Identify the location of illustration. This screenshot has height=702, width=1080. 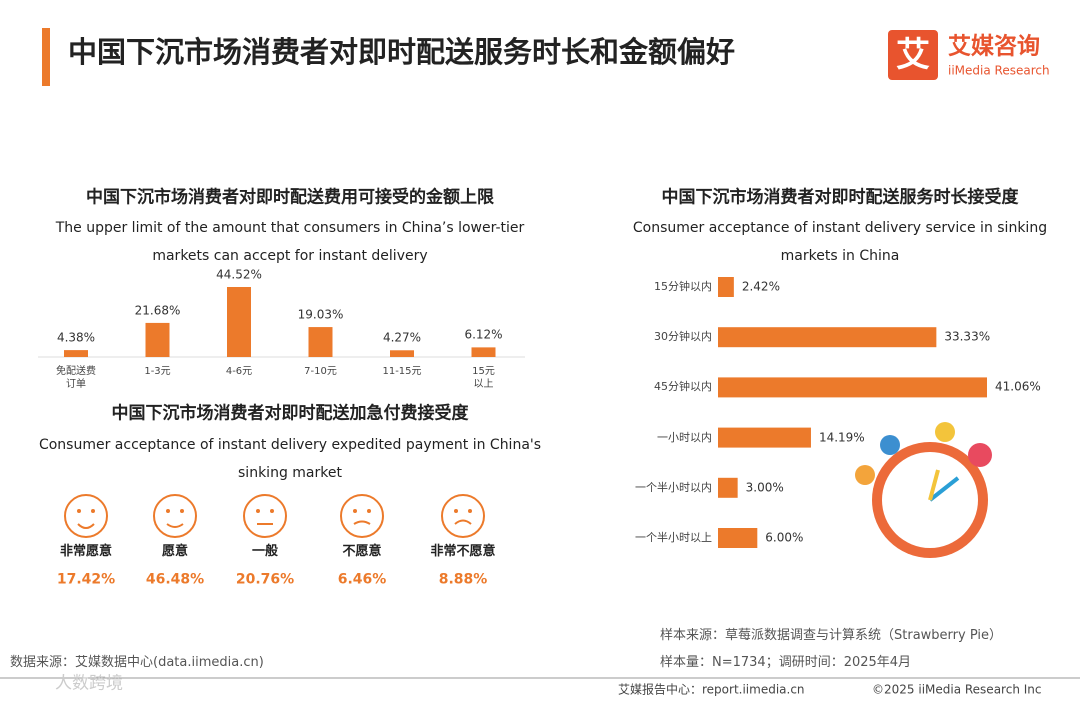
(923, 490).